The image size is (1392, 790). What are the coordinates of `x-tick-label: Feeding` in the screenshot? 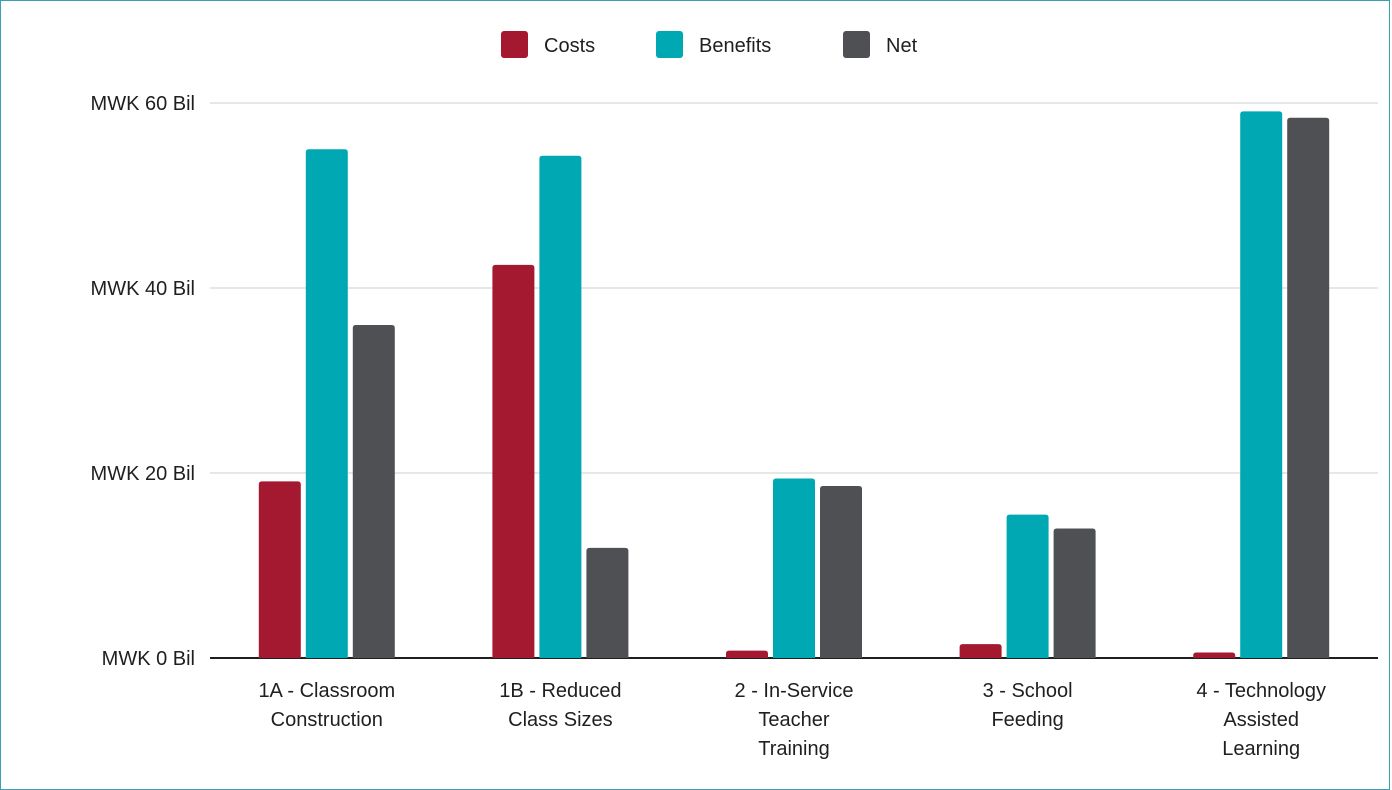 It's located at (1027, 720).